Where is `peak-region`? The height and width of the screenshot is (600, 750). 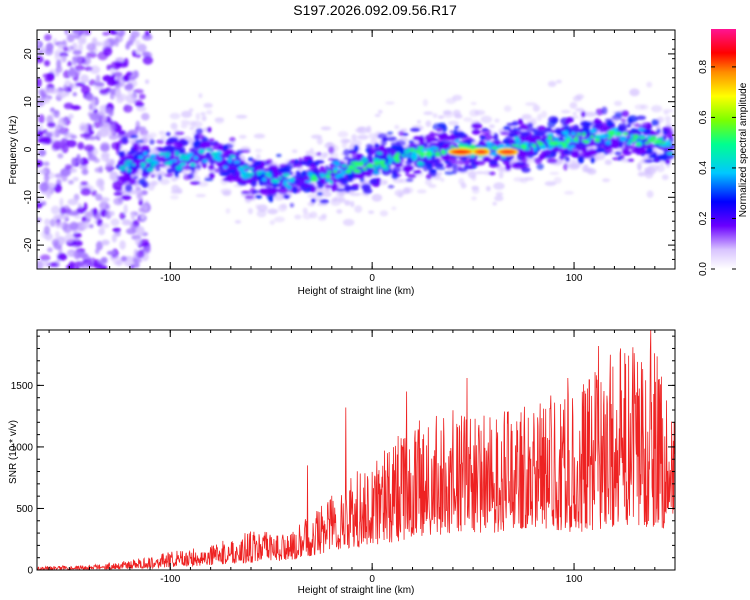
peak-region is located at coordinates (507, 152).